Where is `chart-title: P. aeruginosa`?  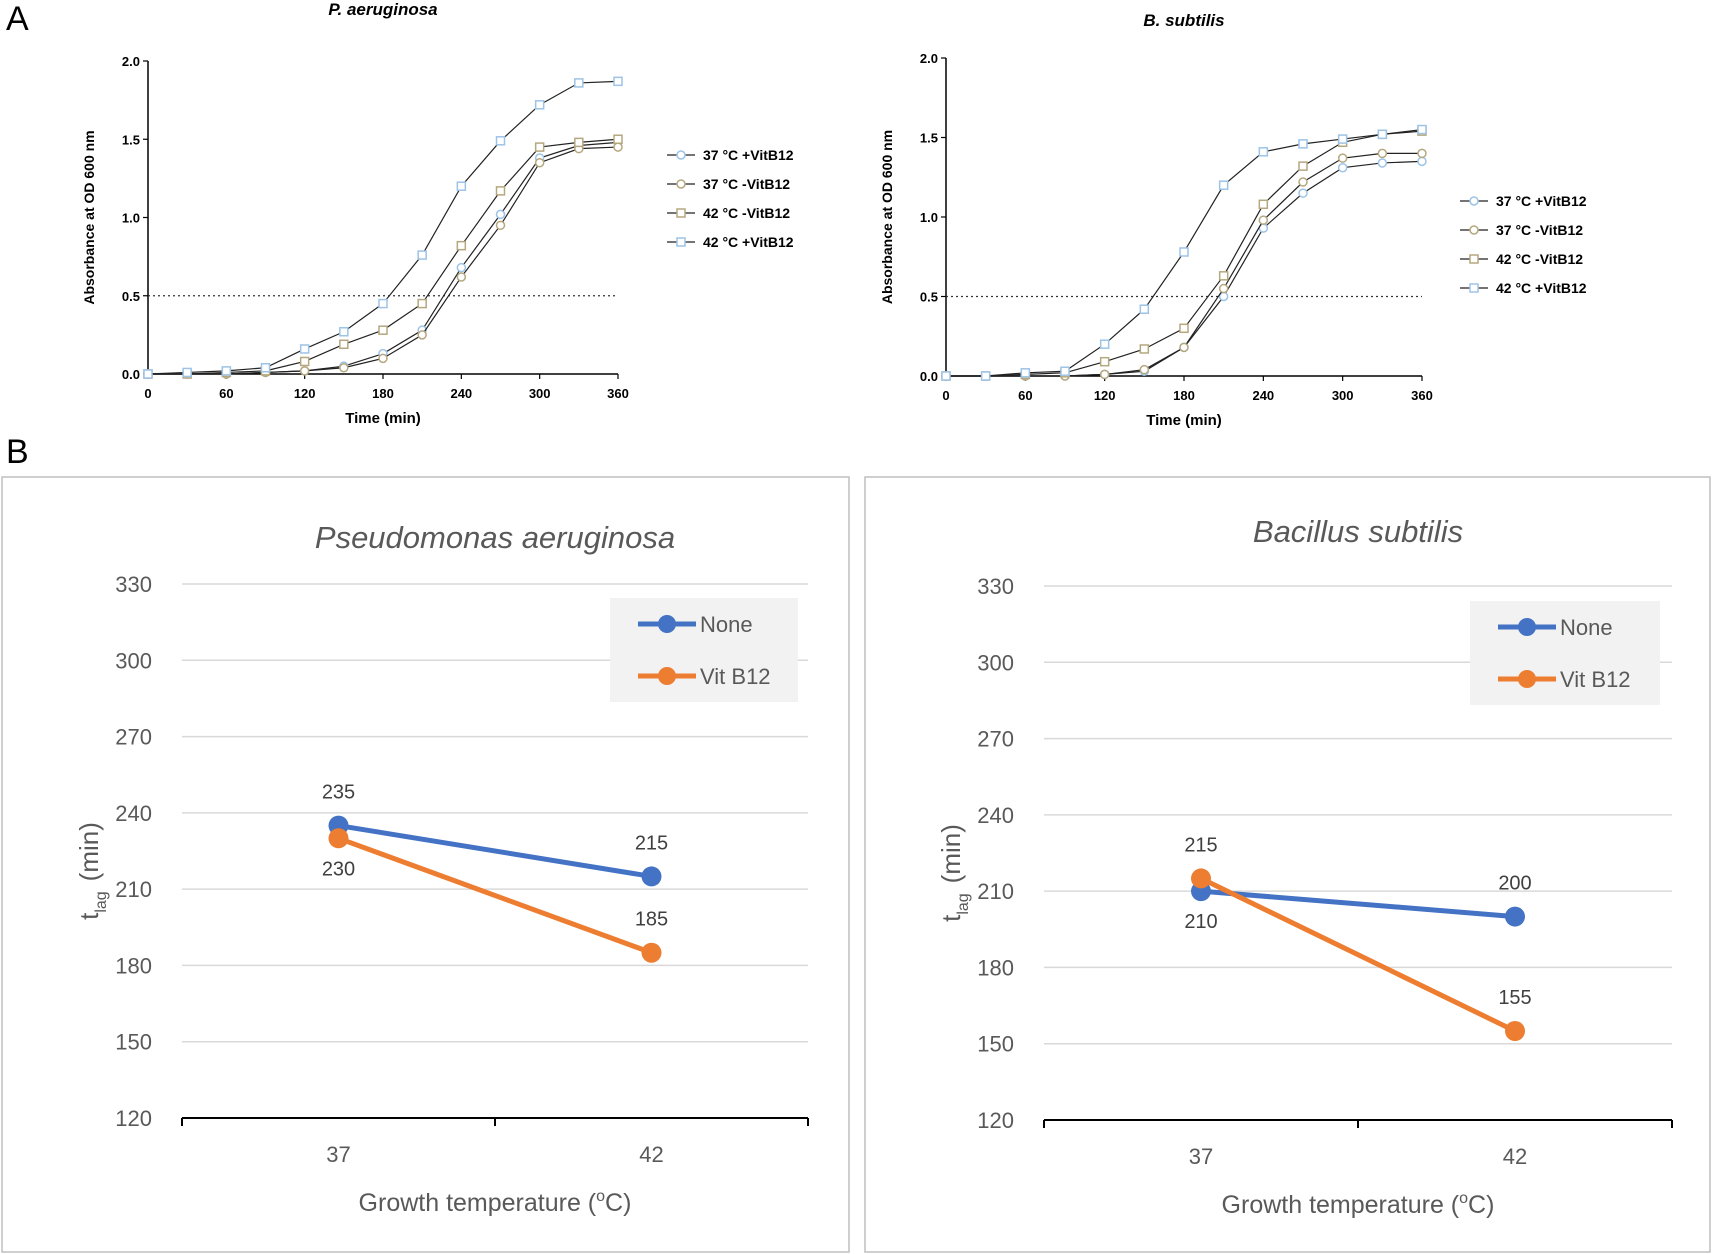
chart-title: P. aeruginosa is located at coordinates (382, 9).